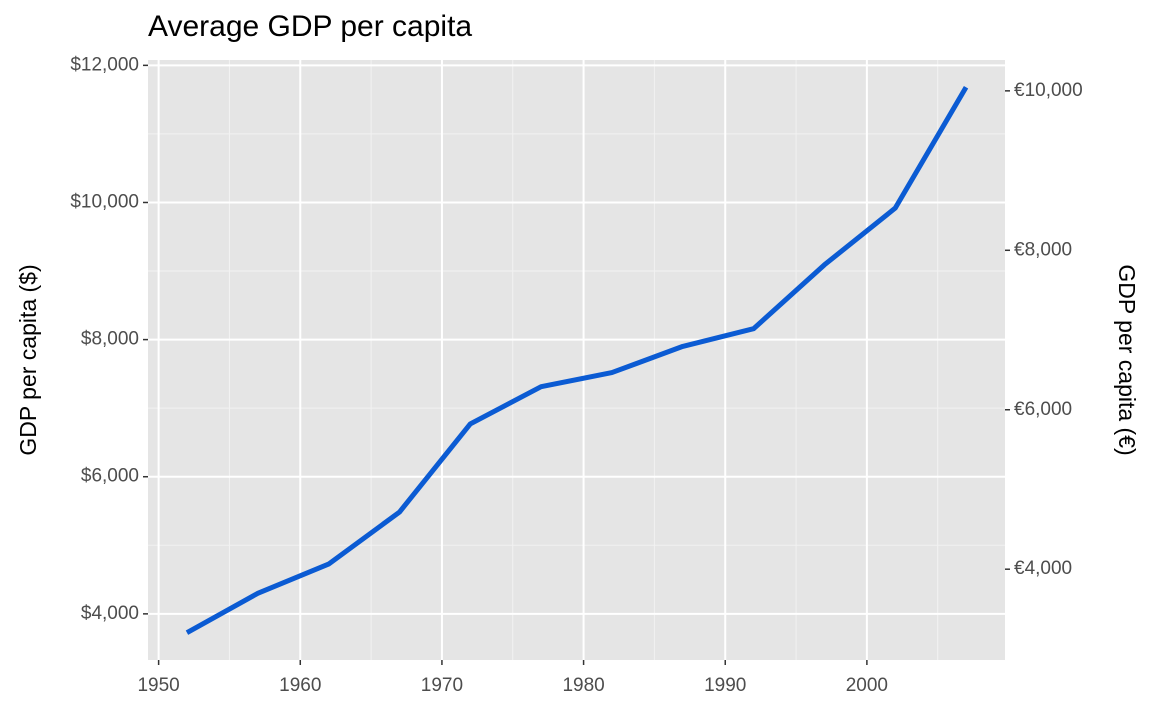  I want to click on y2-tick-label: €6,000, so click(1043, 409).